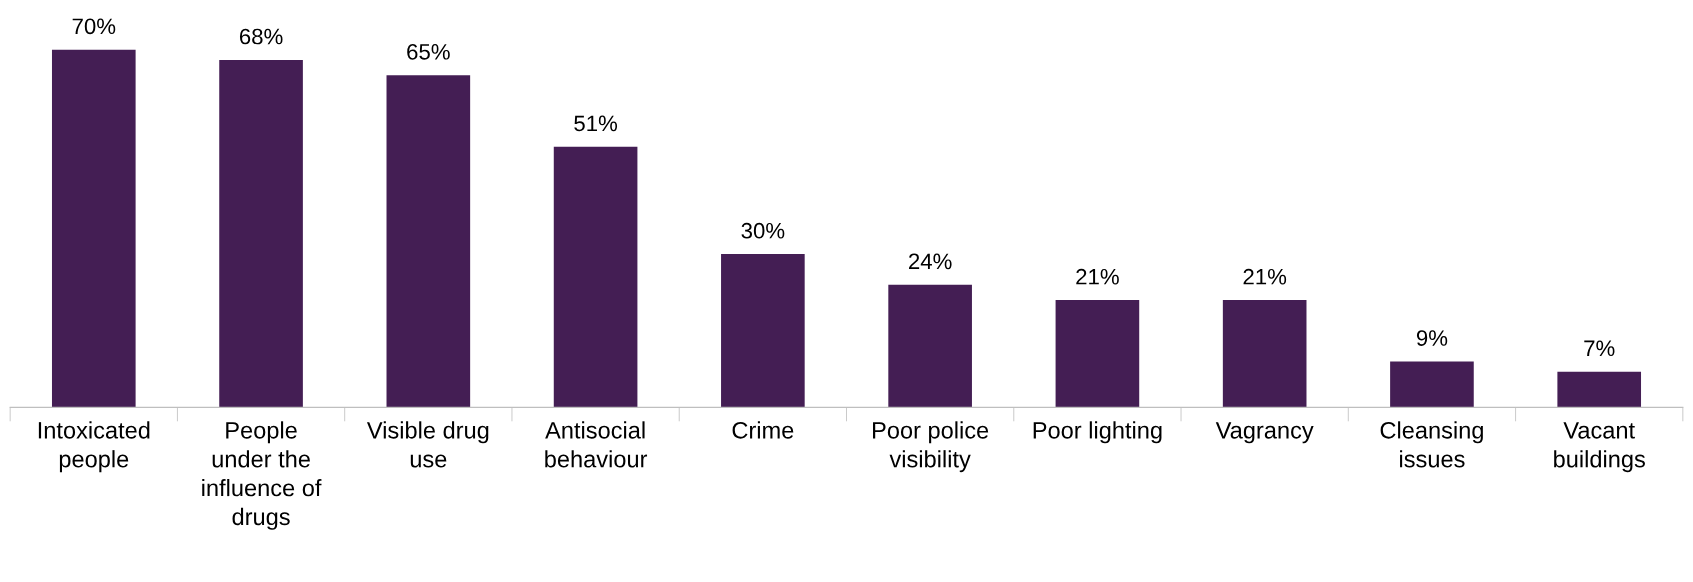 The width and height of the screenshot is (1693, 582). What do you see at coordinates (1599, 348) in the screenshot?
I see `data-label: 7%` at bounding box center [1599, 348].